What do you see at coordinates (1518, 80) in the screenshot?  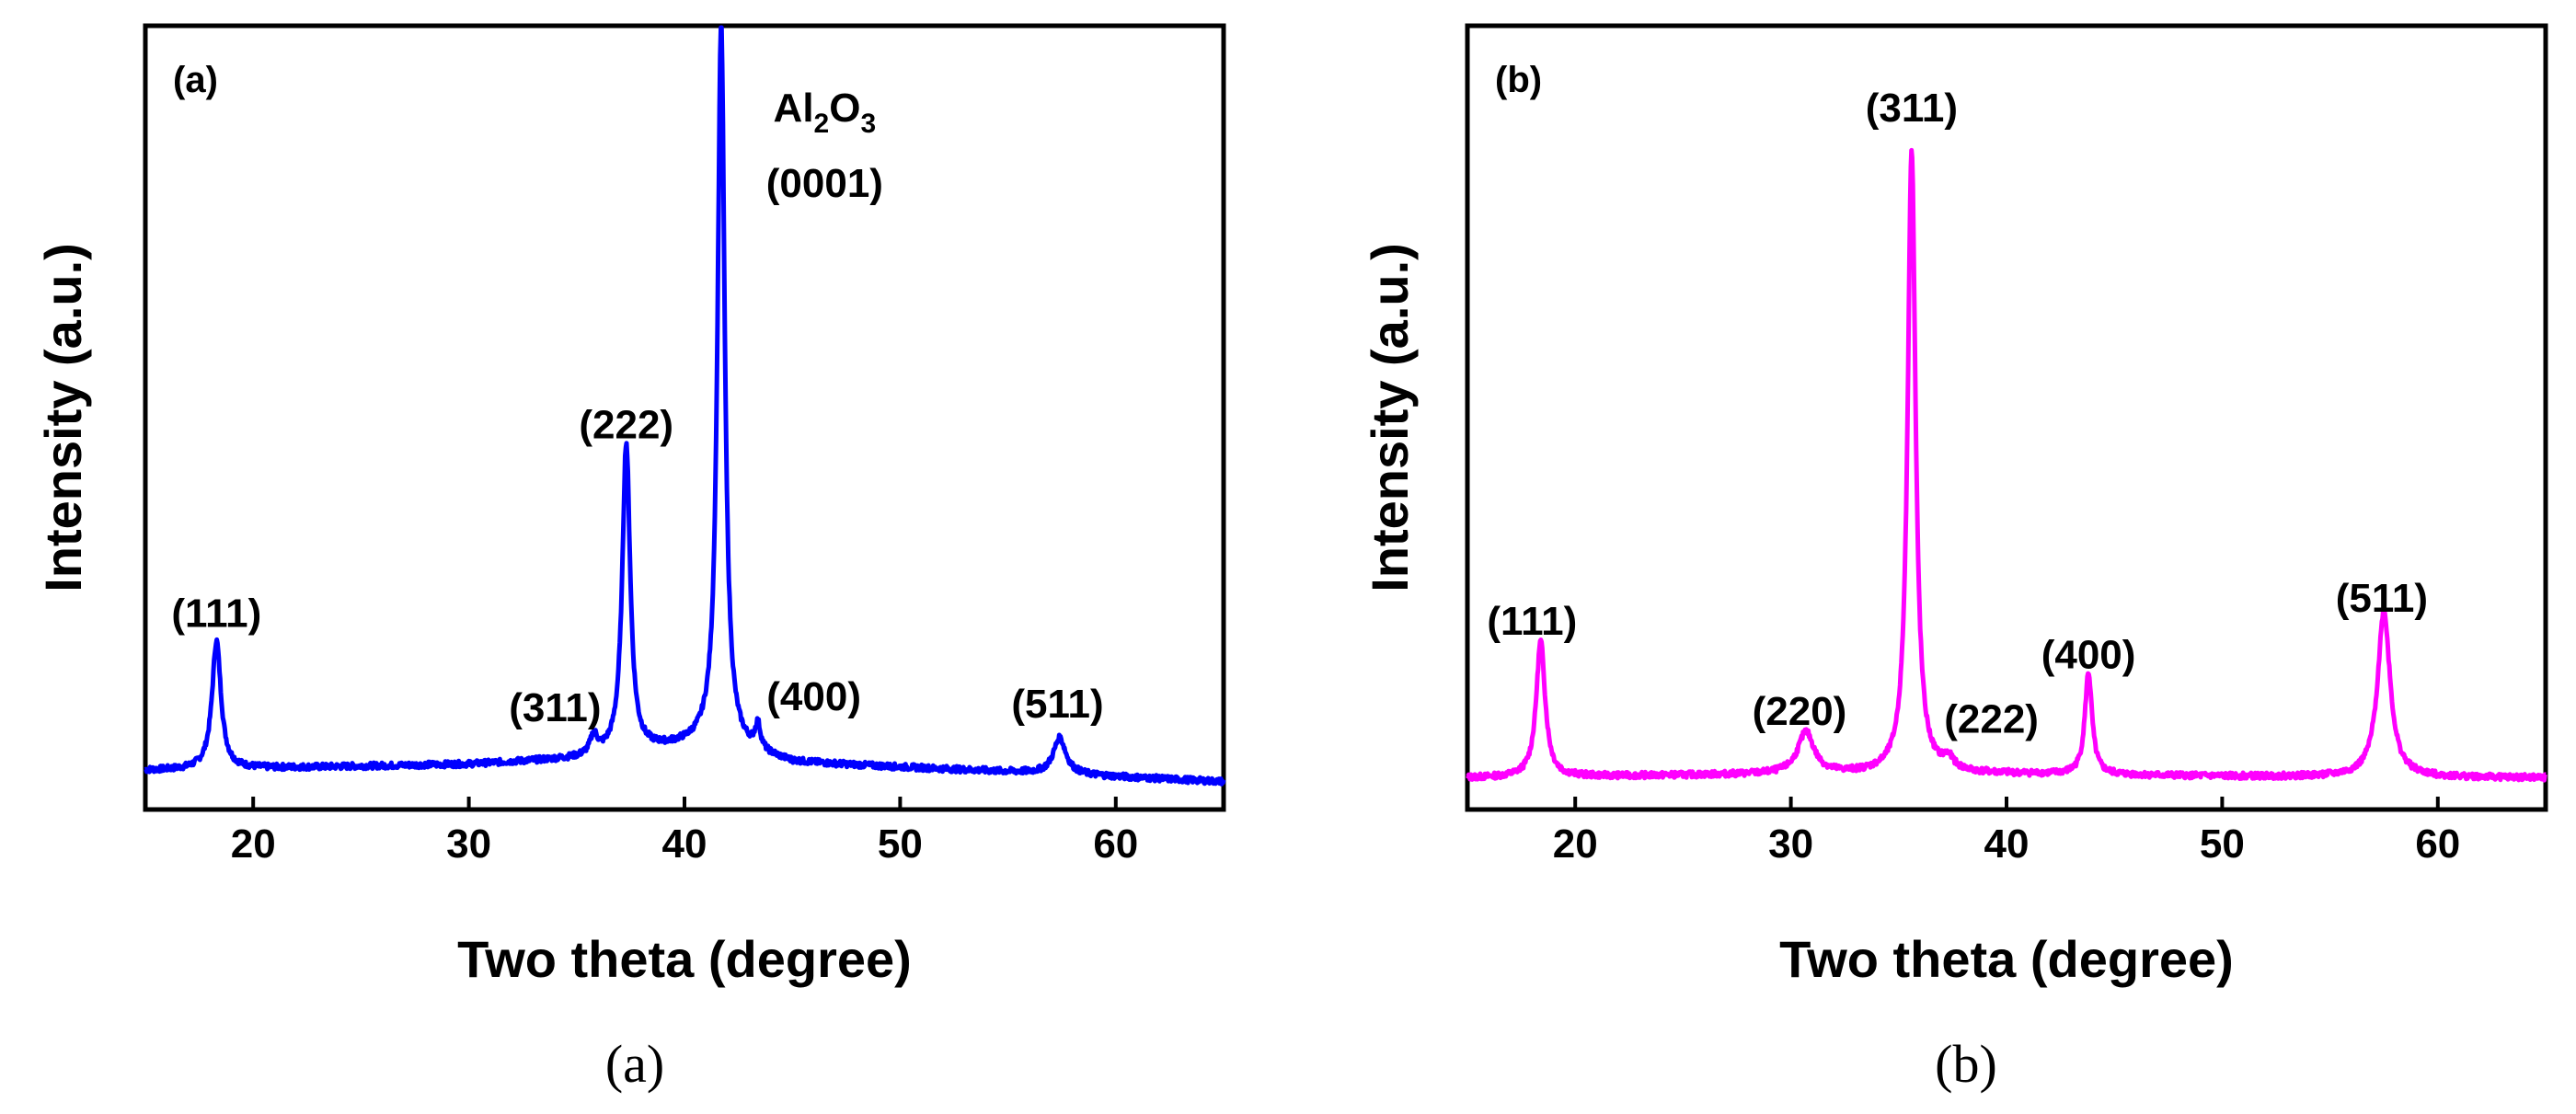 I see `panel-tag: (b)` at bounding box center [1518, 80].